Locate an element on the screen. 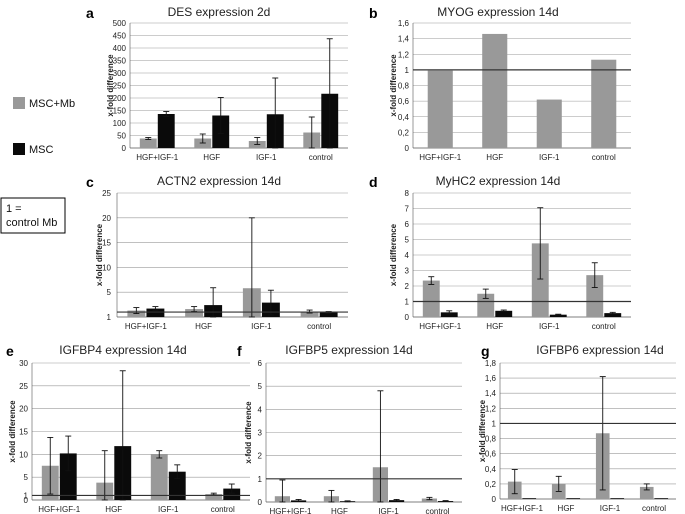 The image size is (685, 514). panel-label-e: e is located at coordinates (10, 351).